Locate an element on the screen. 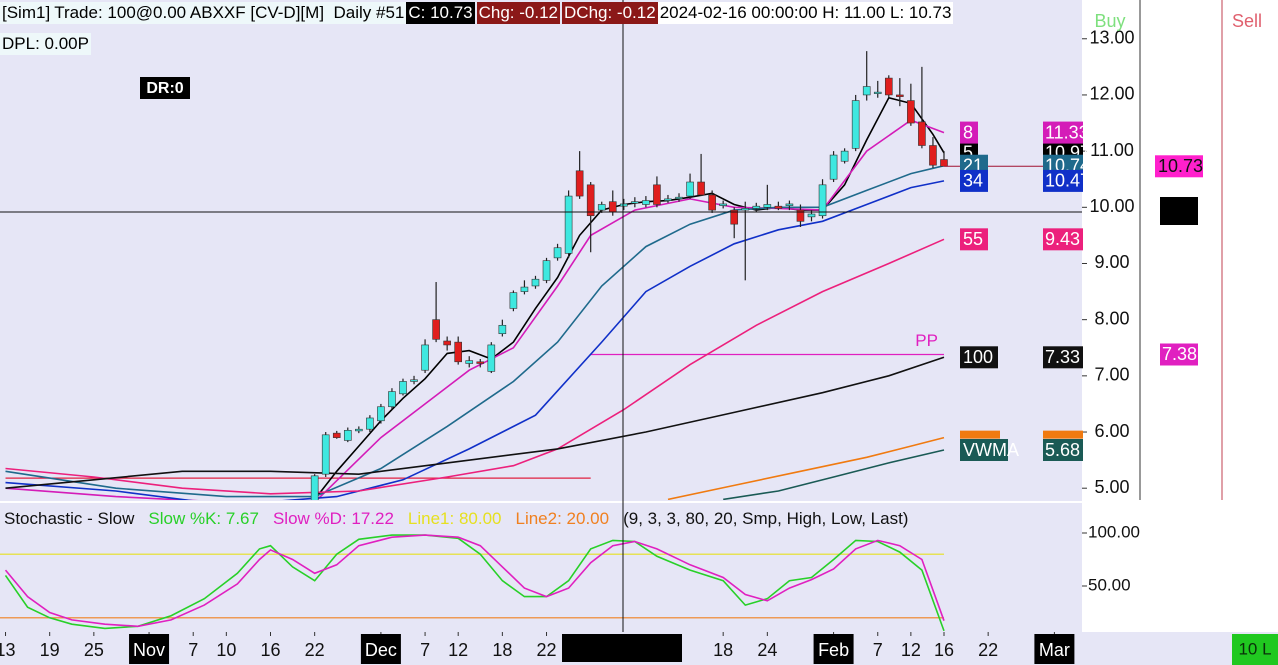  series-name: 34 is located at coordinates (973, 181).